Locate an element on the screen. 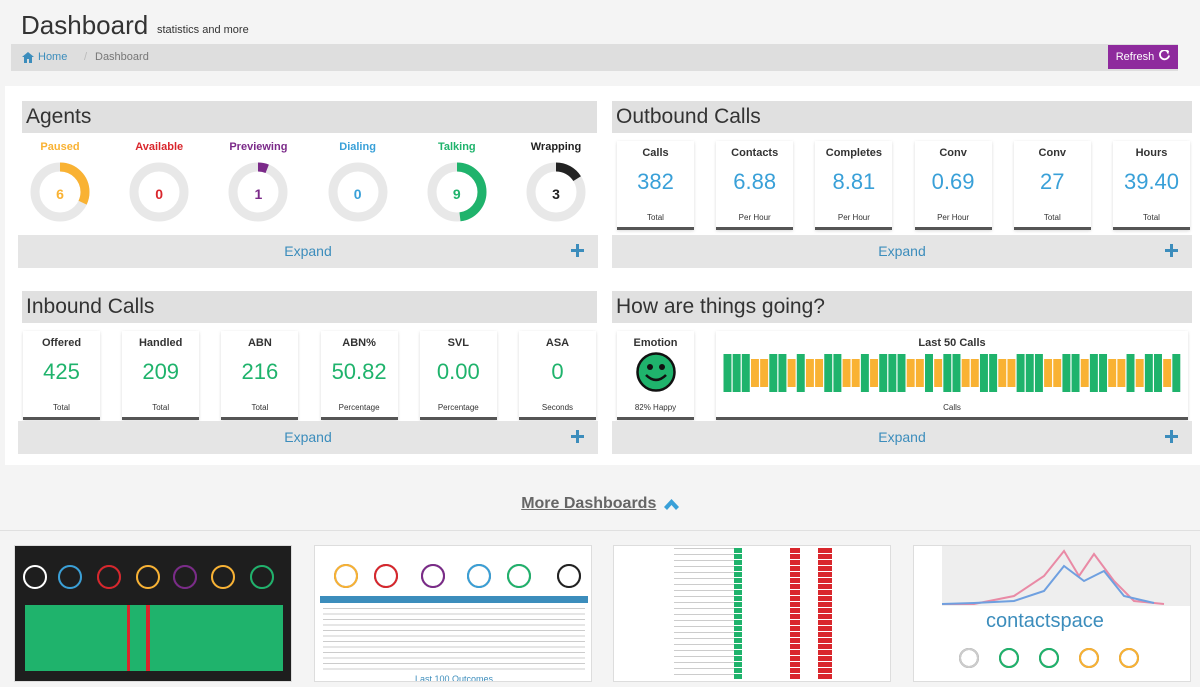 This screenshot has width=1200, height=687. inbound-stat-card: ABN 216 Total is located at coordinates (260, 375).